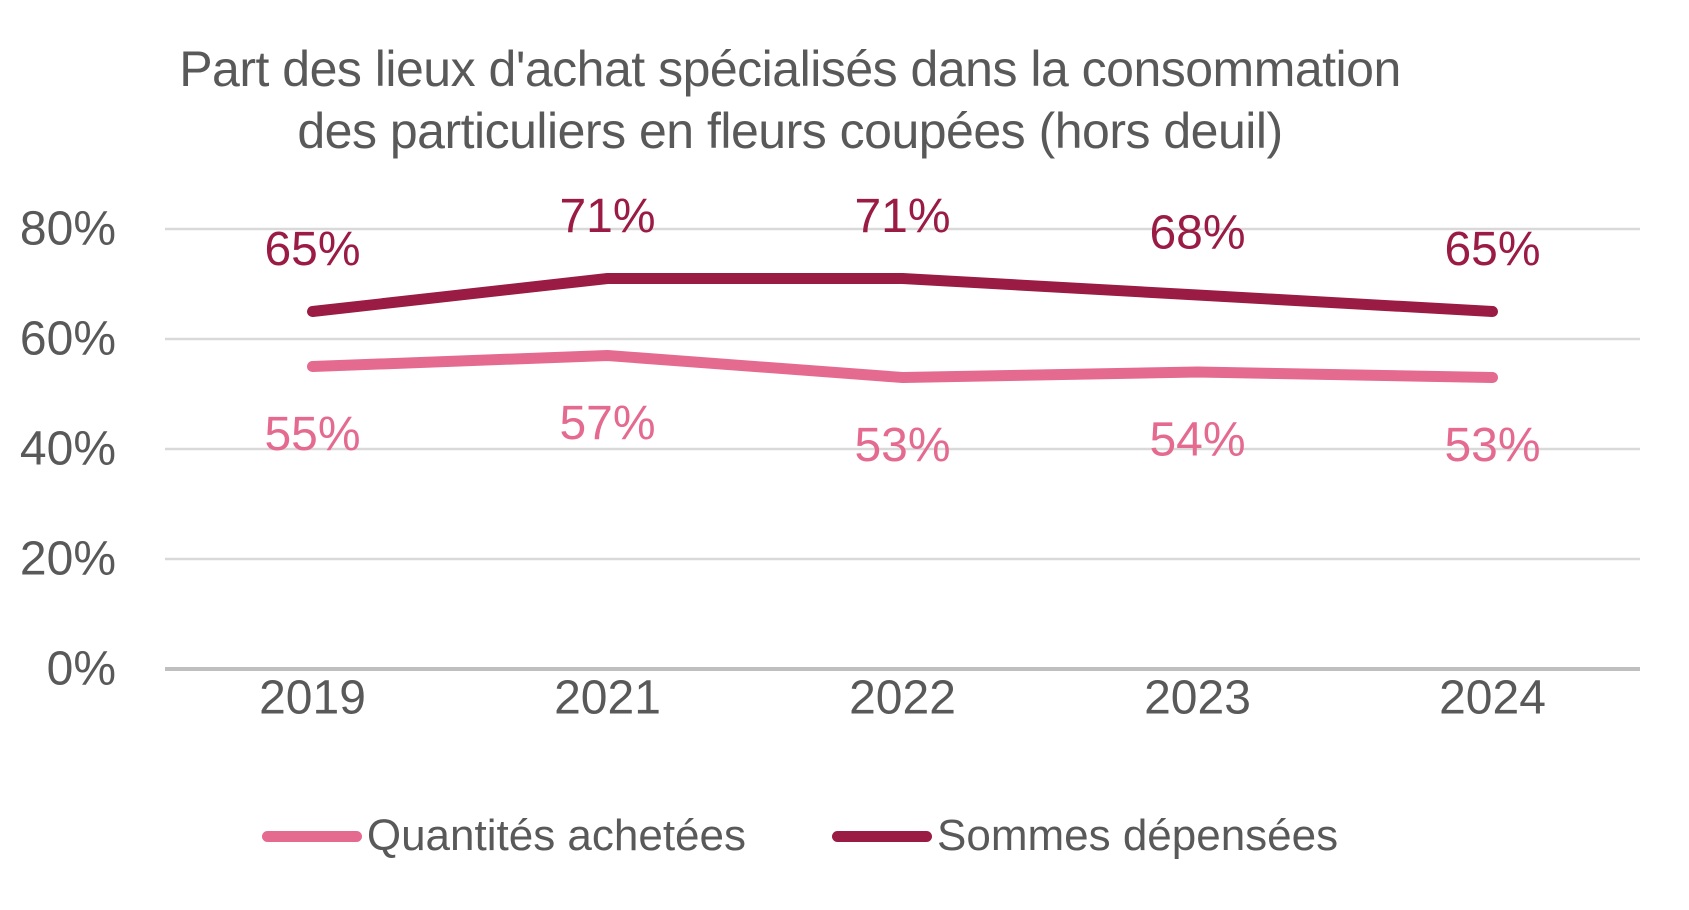 Image resolution: width=1689 pixels, height=910 pixels. What do you see at coordinates (1492, 249) in the screenshot?
I see `data-label-sommes-depensees-2024: 65%` at bounding box center [1492, 249].